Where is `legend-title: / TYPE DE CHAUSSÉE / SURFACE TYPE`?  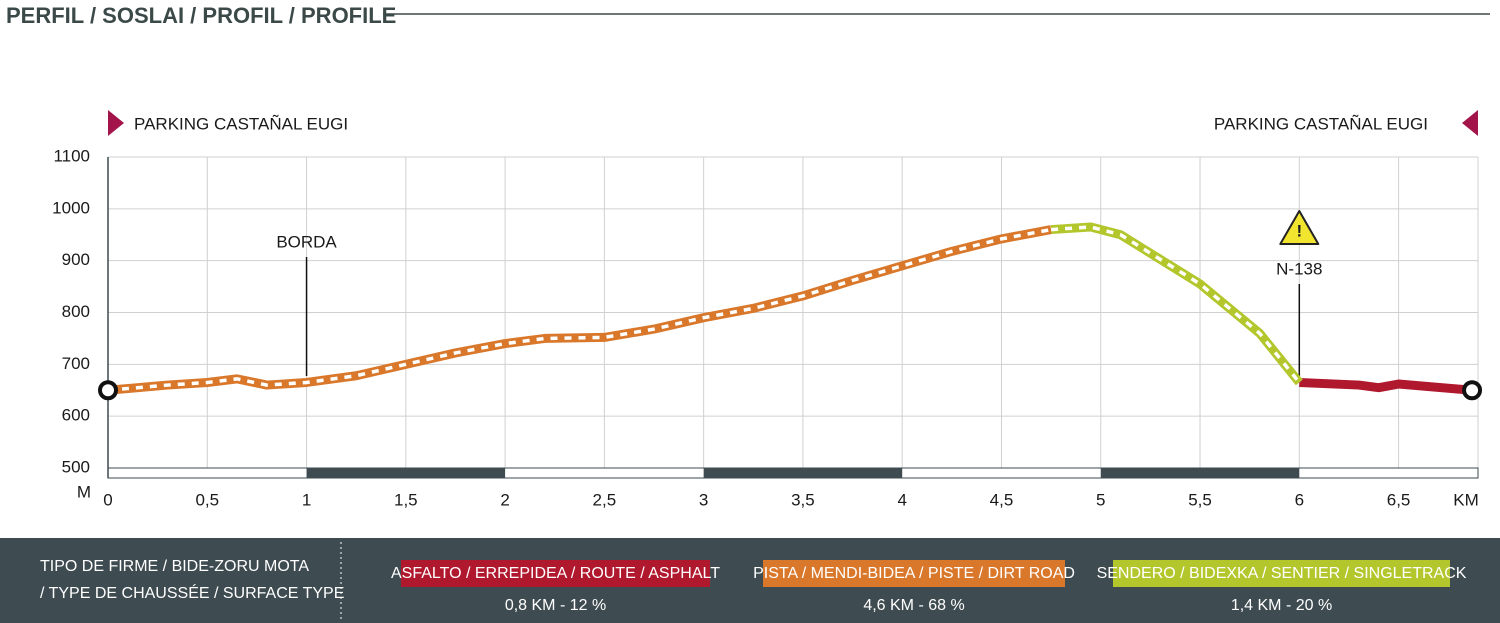
legend-title: / TYPE DE CHAUSSÉE / SURFACE TYPE is located at coordinates (192, 592).